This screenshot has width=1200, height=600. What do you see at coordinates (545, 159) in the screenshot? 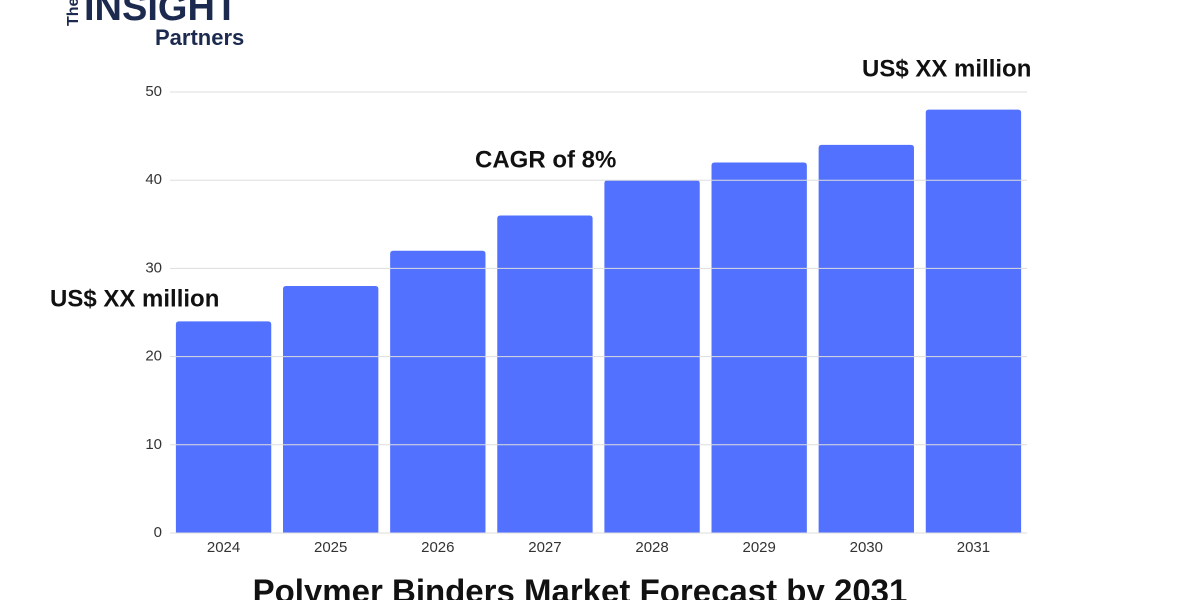
I see `annotation: CAGR of 8%` at bounding box center [545, 159].